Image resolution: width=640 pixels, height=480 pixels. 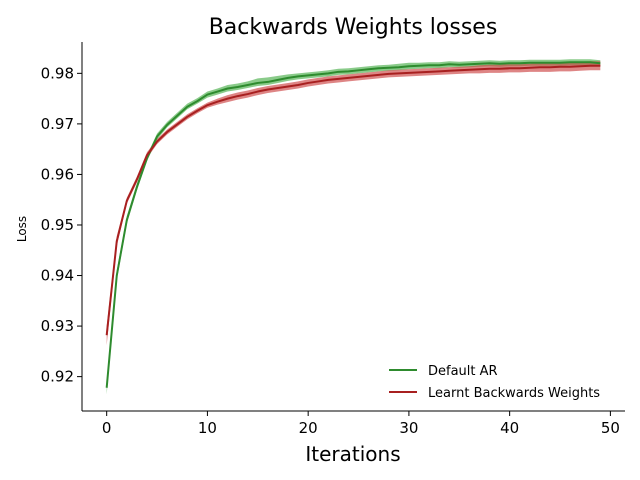 I want to click on y-tick-label: 0.98, so click(x=57, y=73).